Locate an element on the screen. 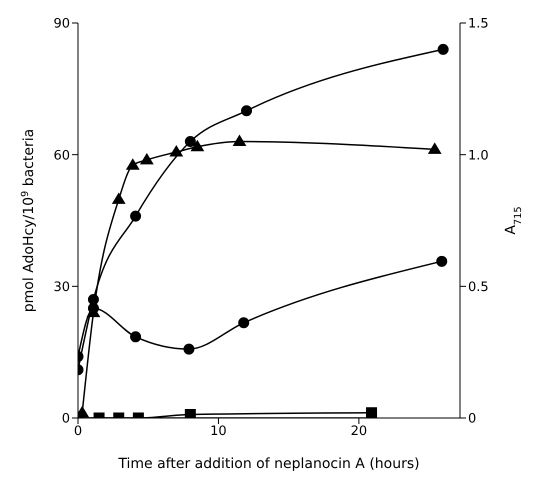 The height and width of the screenshot is (497, 548). y2-tick-label: 0 is located at coordinates (472, 419).